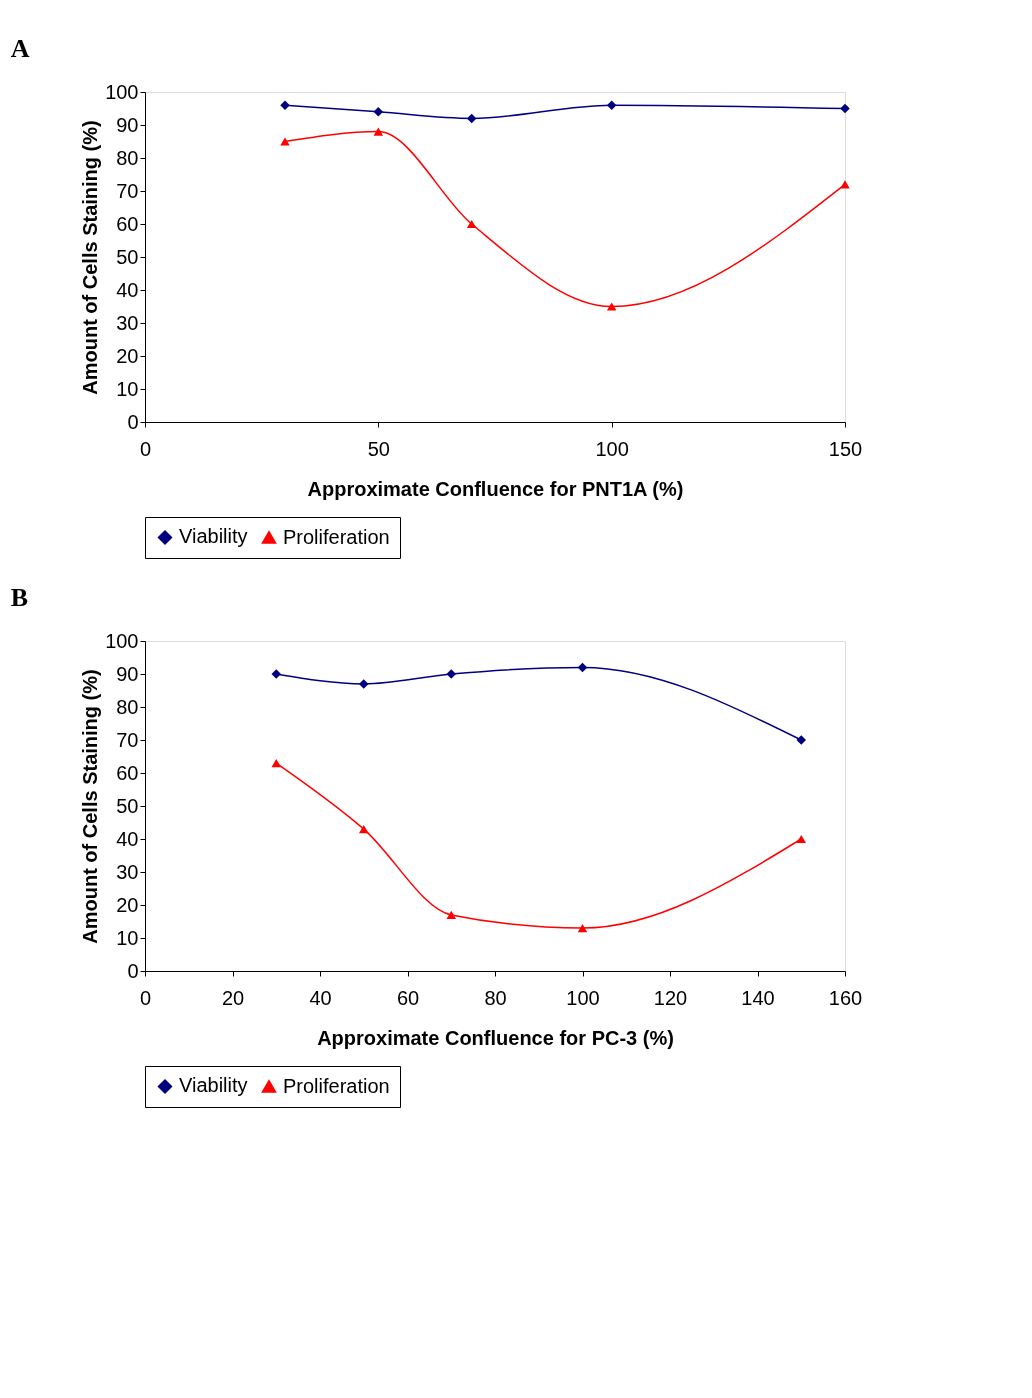 The height and width of the screenshot is (1398, 1032). I want to click on x-tick-label: 60, so click(408, 997).